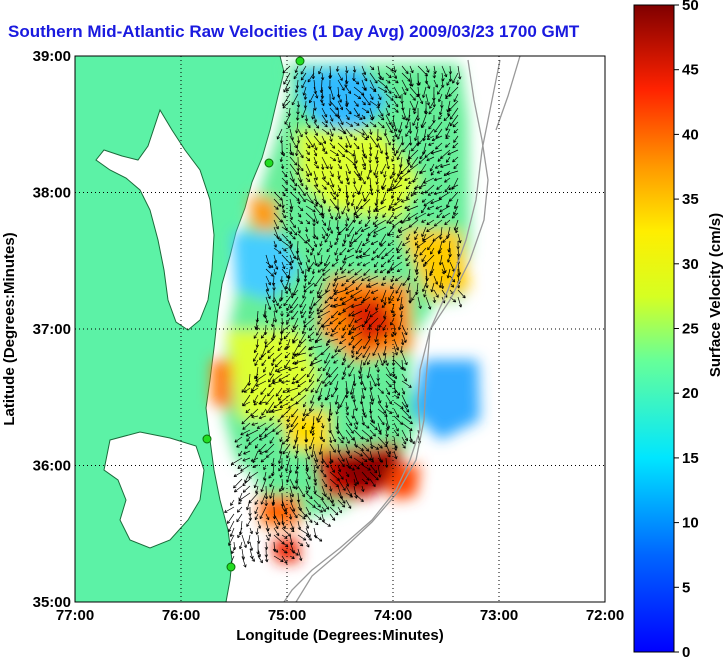 This screenshot has height=659, width=724. What do you see at coordinates (253, 314) in the screenshot?
I see `radar-stations` at bounding box center [253, 314].